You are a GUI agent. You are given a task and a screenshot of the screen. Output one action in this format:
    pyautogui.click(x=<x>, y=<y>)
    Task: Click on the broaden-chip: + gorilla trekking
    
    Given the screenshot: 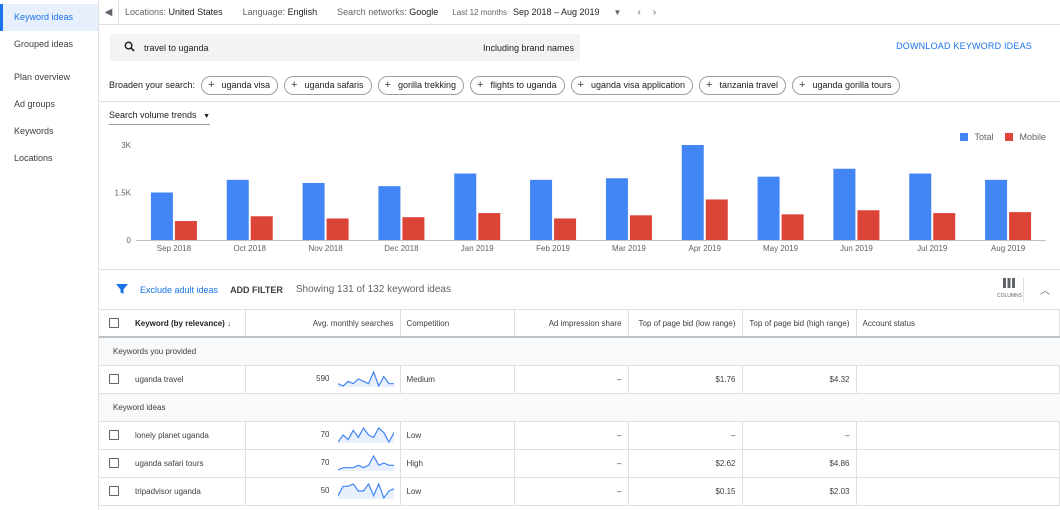 What is the action you would take?
    pyautogui.click(x=420, y=85)
    